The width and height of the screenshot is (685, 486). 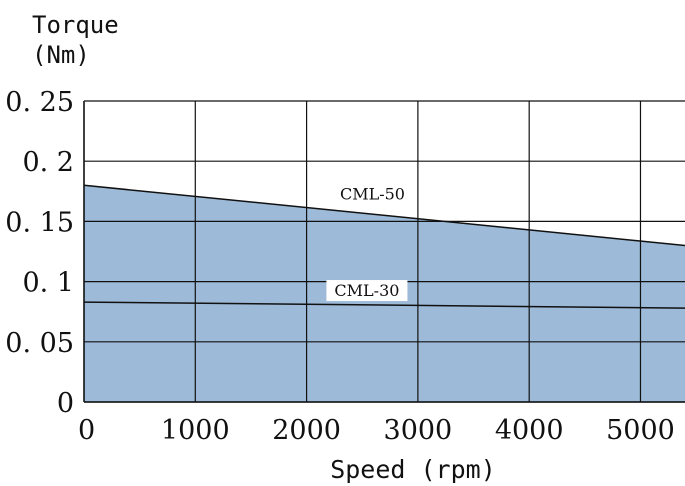 What do you see at coordinates (48, 162) in the screenshot?
I see `y-tick-label: 0. 2` at bounding box center [48, 162].